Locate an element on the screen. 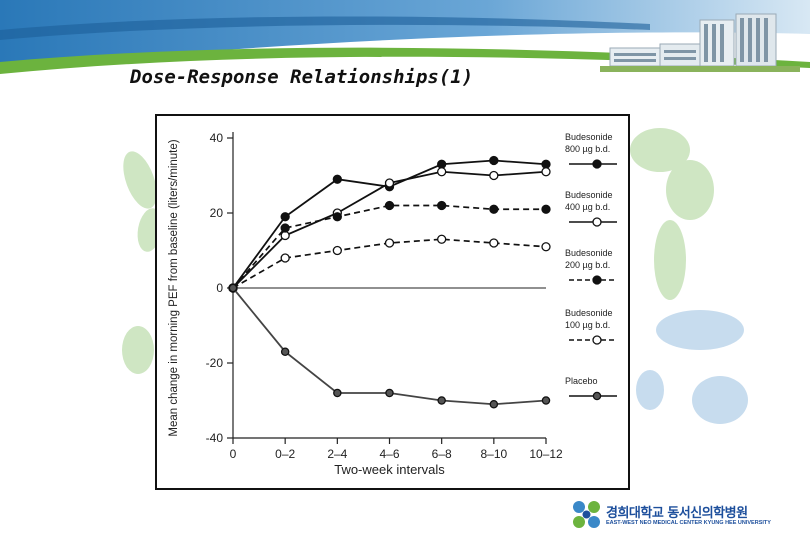 Image resolution: width=810 pixels, height=540 pixels. y-tick-label: -20 is located at coordinates (215, 363).